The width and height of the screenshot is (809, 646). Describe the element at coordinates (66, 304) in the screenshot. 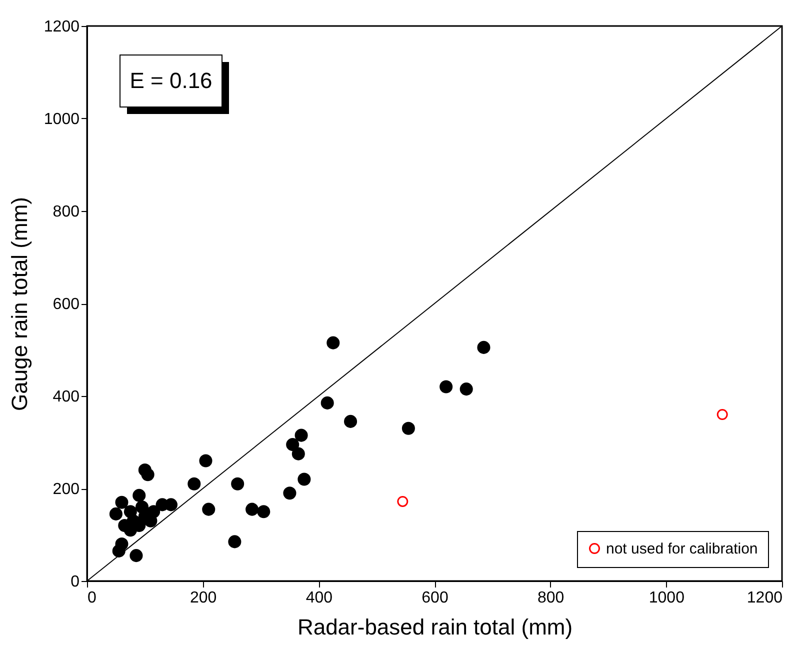

I see `y-tick-label: 600` at that location.